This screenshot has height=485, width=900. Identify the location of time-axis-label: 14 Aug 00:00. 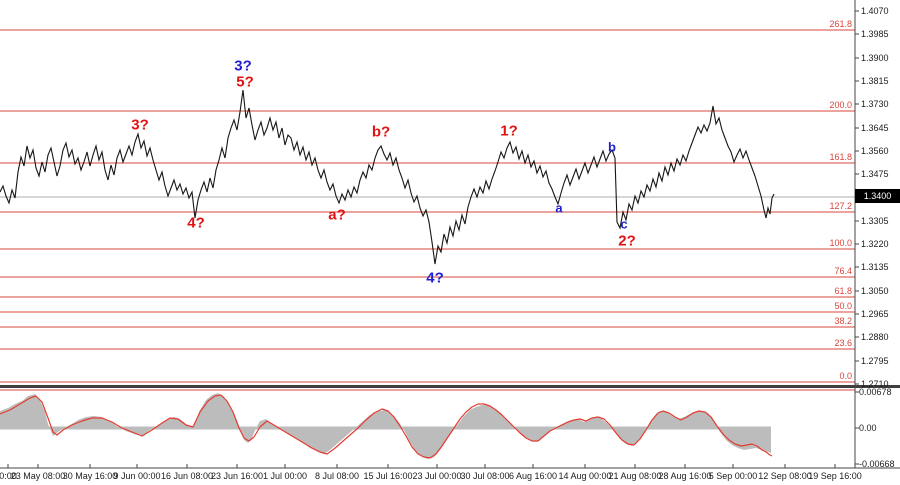
(585, 476).